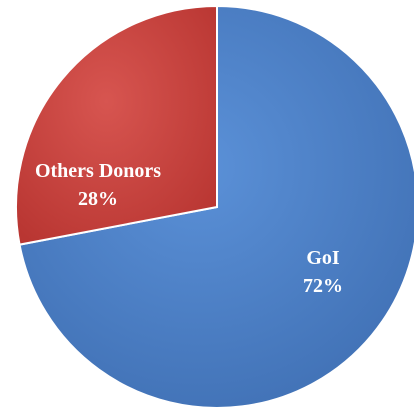 The height and width of the screenshot is (419, 414). Describe the element at coordinates (98, 199) in the screenshot. I see `slice-value-others-donors: 28%` at that location.